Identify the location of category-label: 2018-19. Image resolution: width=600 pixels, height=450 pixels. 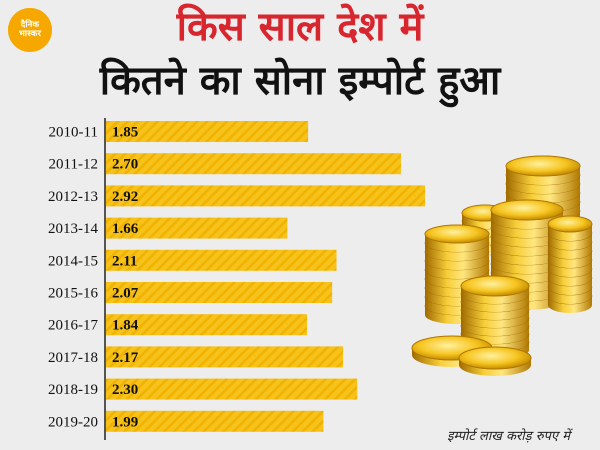
(73, 390).